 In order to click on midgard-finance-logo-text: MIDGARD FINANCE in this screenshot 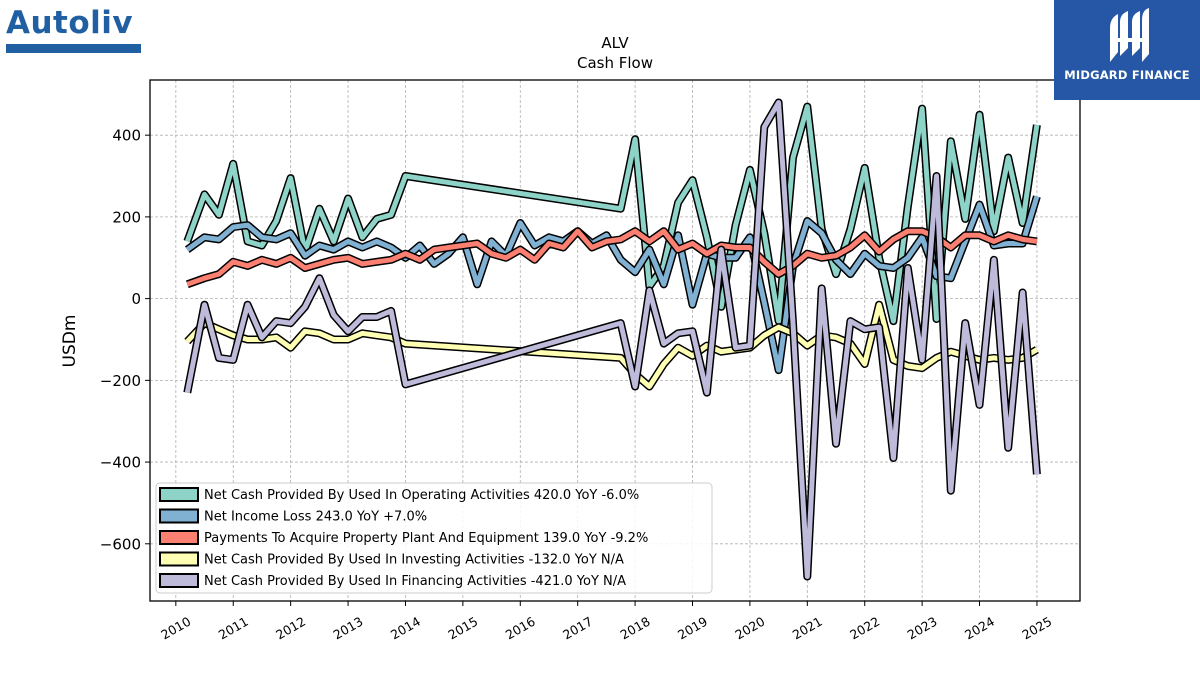, I will do `click(1127, 75)`.